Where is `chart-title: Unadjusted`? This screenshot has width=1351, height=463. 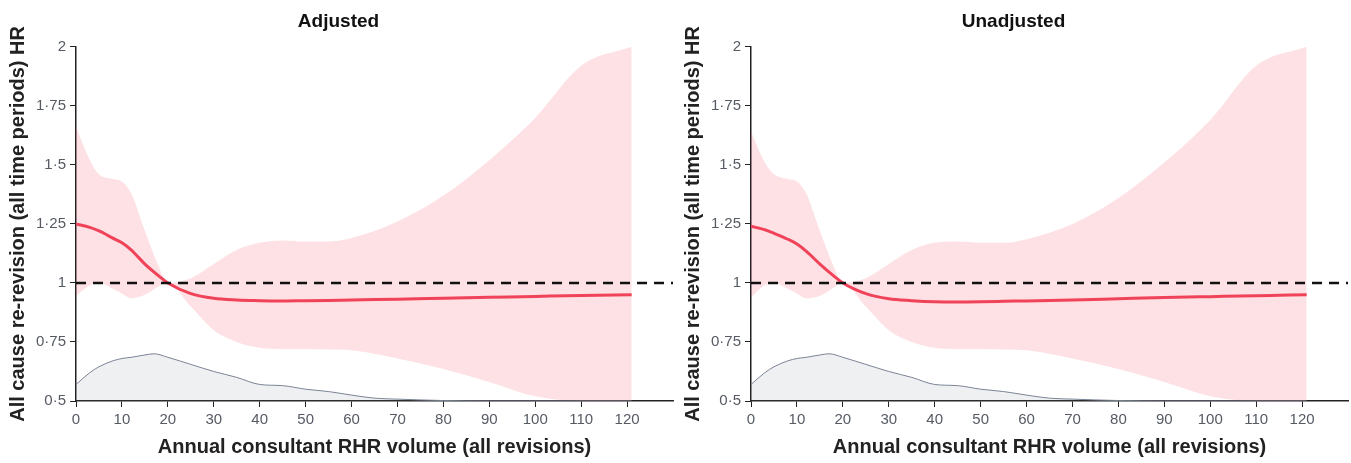
chart-title: Unadjusted is located at coordinates (1013, 20).